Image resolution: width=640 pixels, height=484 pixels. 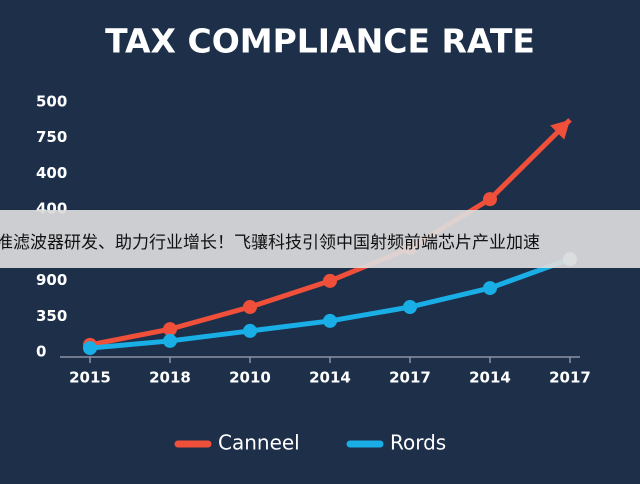 I want to click on y-tick-label: 400, so click(x=51, y=173).